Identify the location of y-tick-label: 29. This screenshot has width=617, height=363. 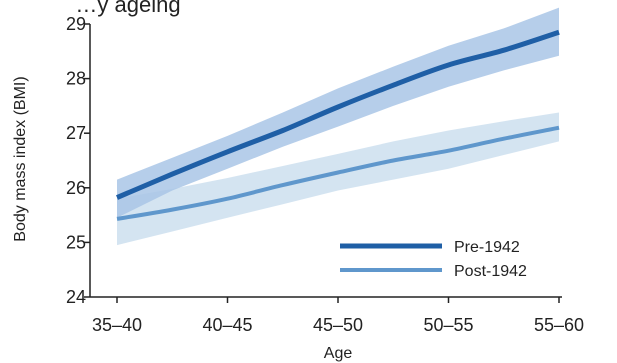
(76, 24).